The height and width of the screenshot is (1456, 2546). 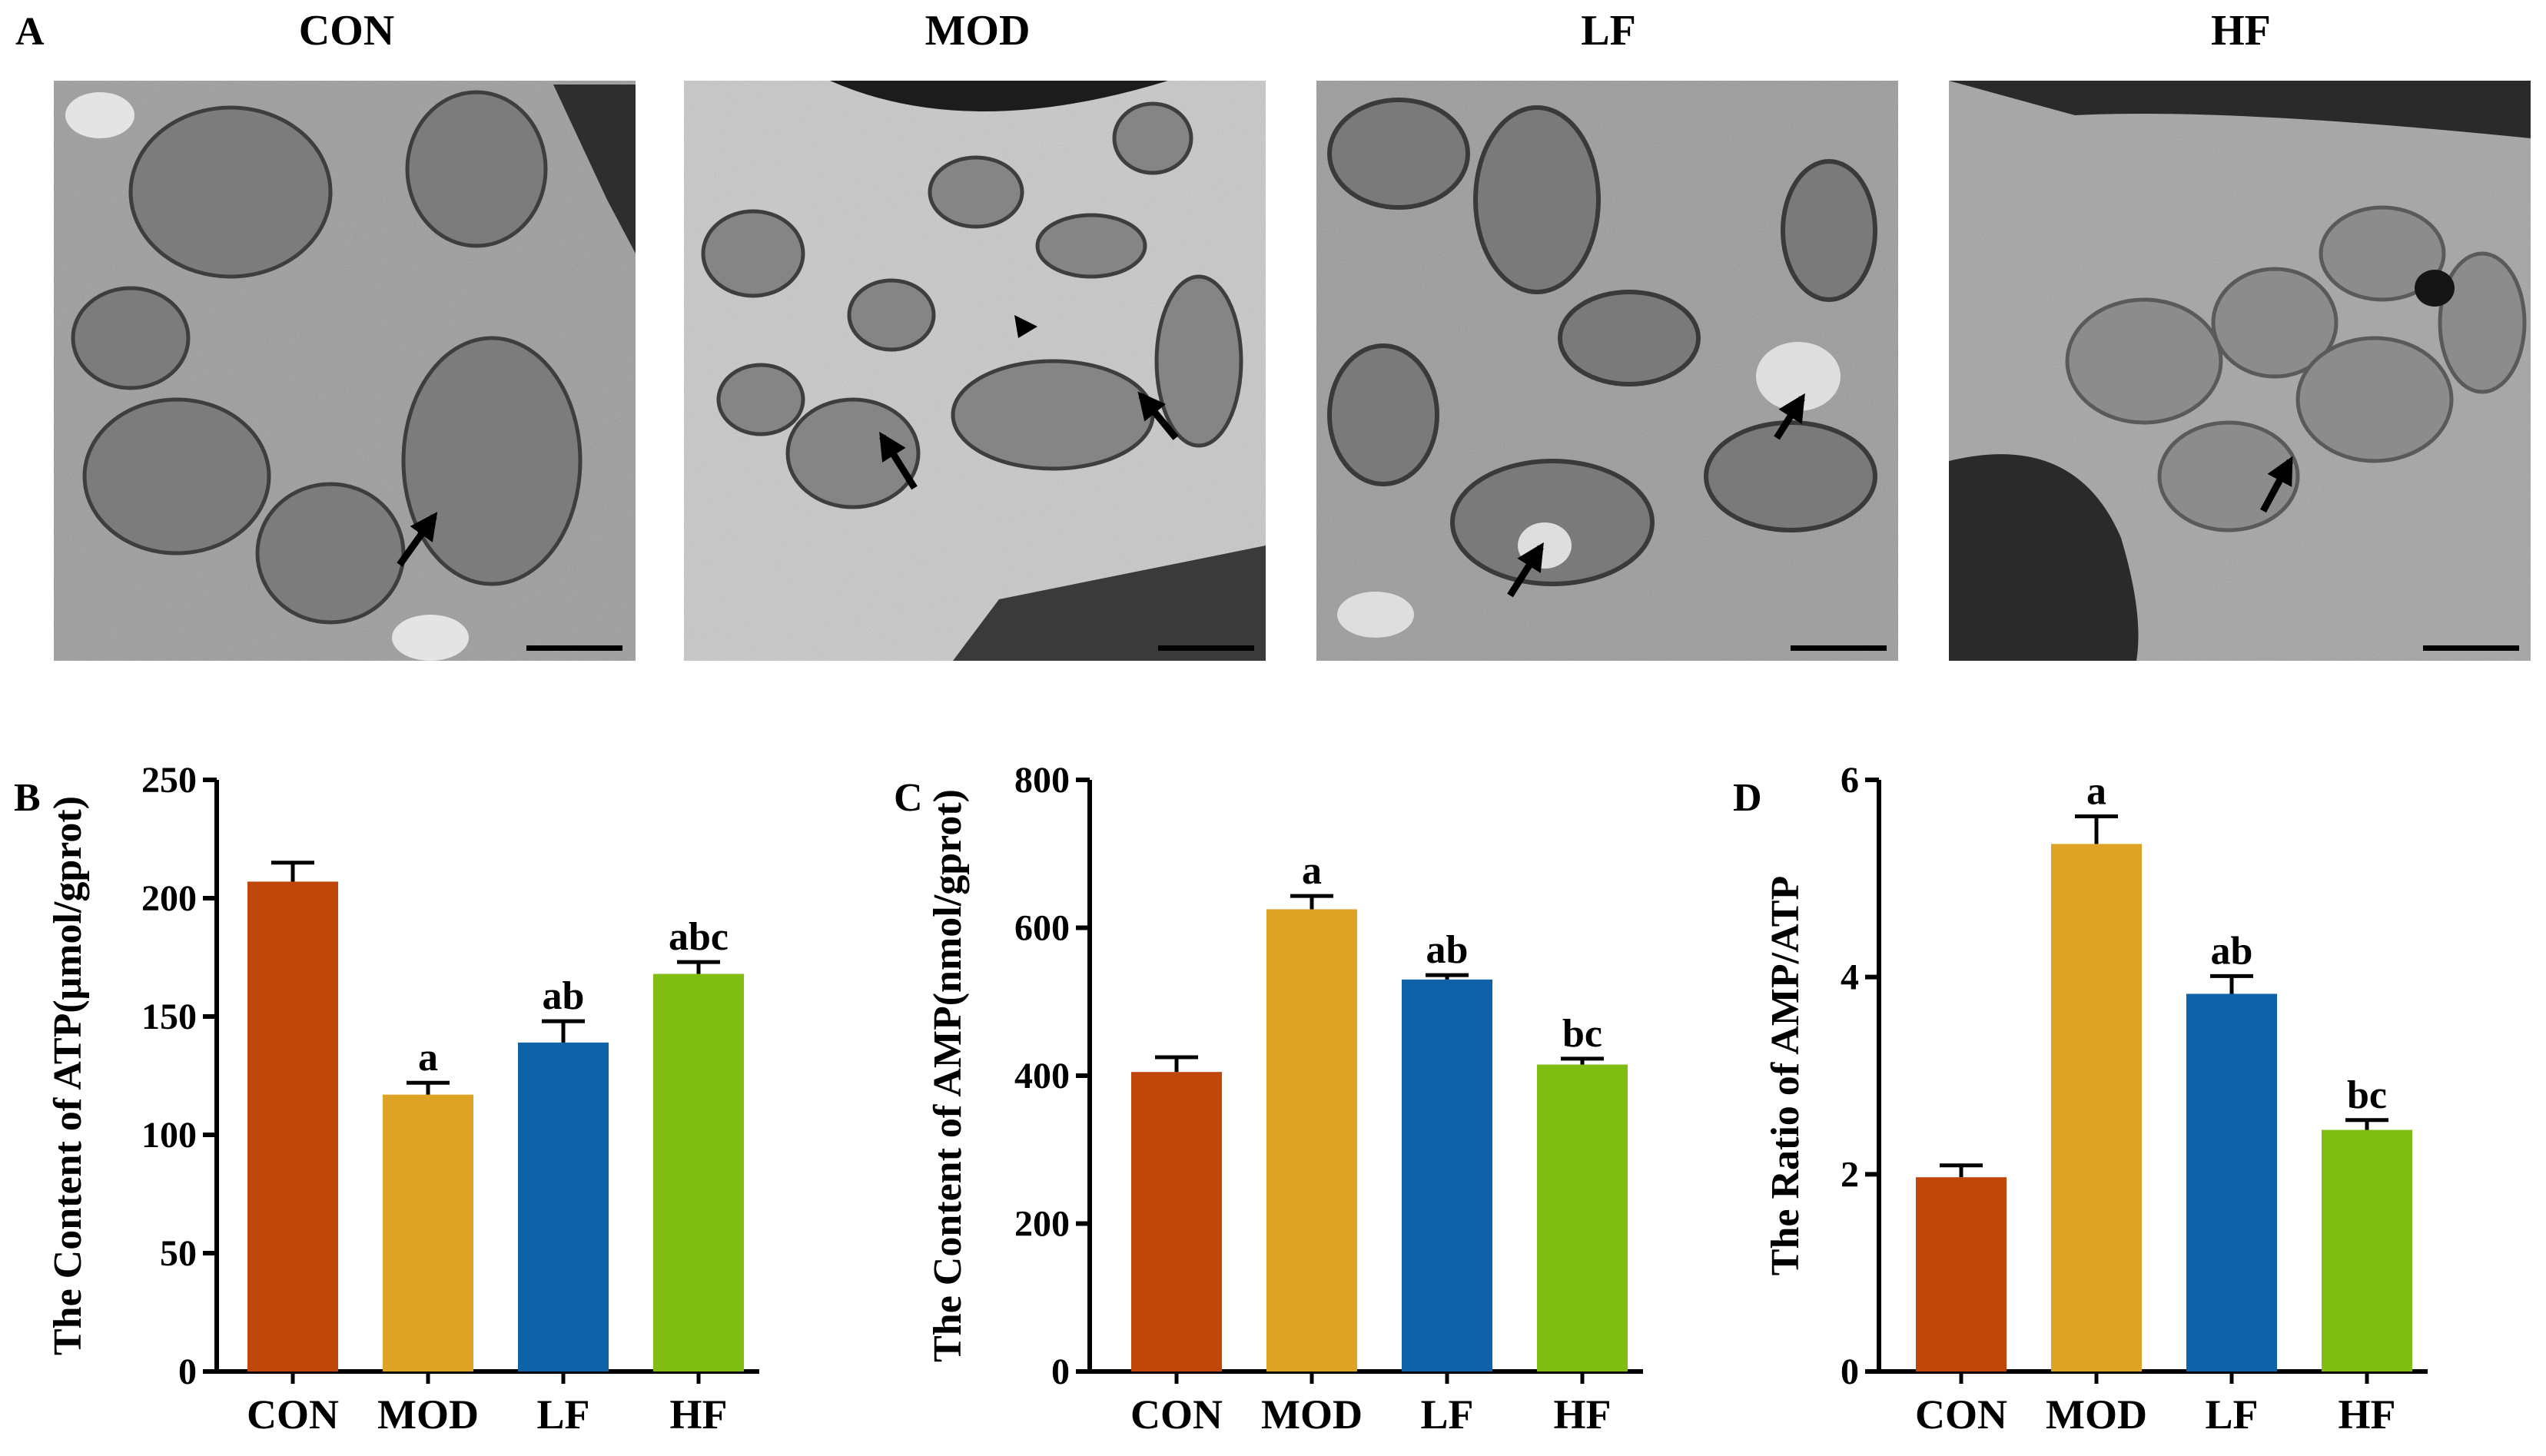 I want to click on y-axis-label: The Ratio of AMP/ATP, so click(x=1785, y=1076).